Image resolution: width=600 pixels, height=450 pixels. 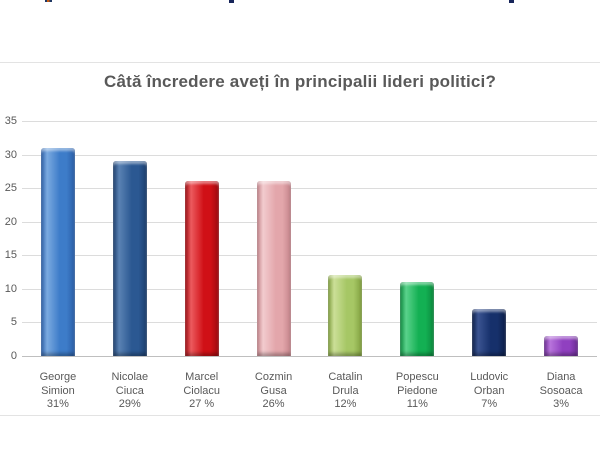 I want to click on x-category-label: George Simion 31%, so click(x=58, y=391).